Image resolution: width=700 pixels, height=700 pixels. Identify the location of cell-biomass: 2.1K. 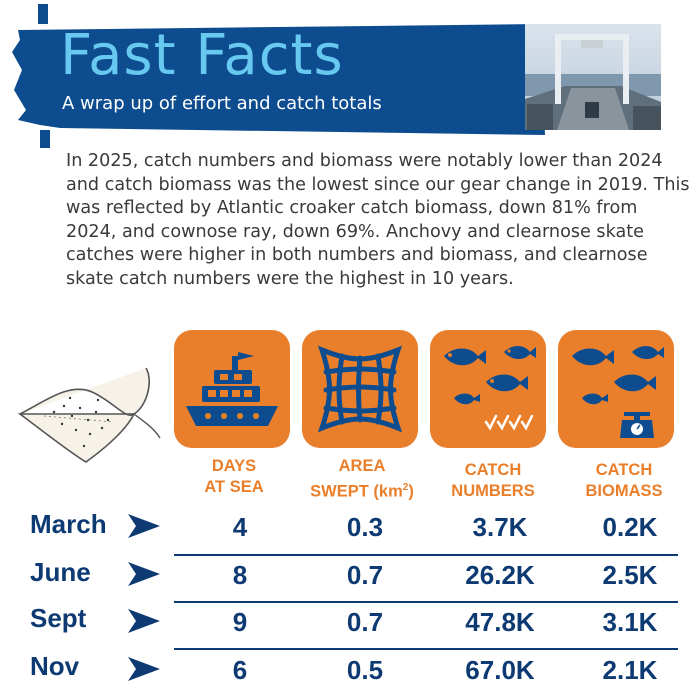
(630, 670).